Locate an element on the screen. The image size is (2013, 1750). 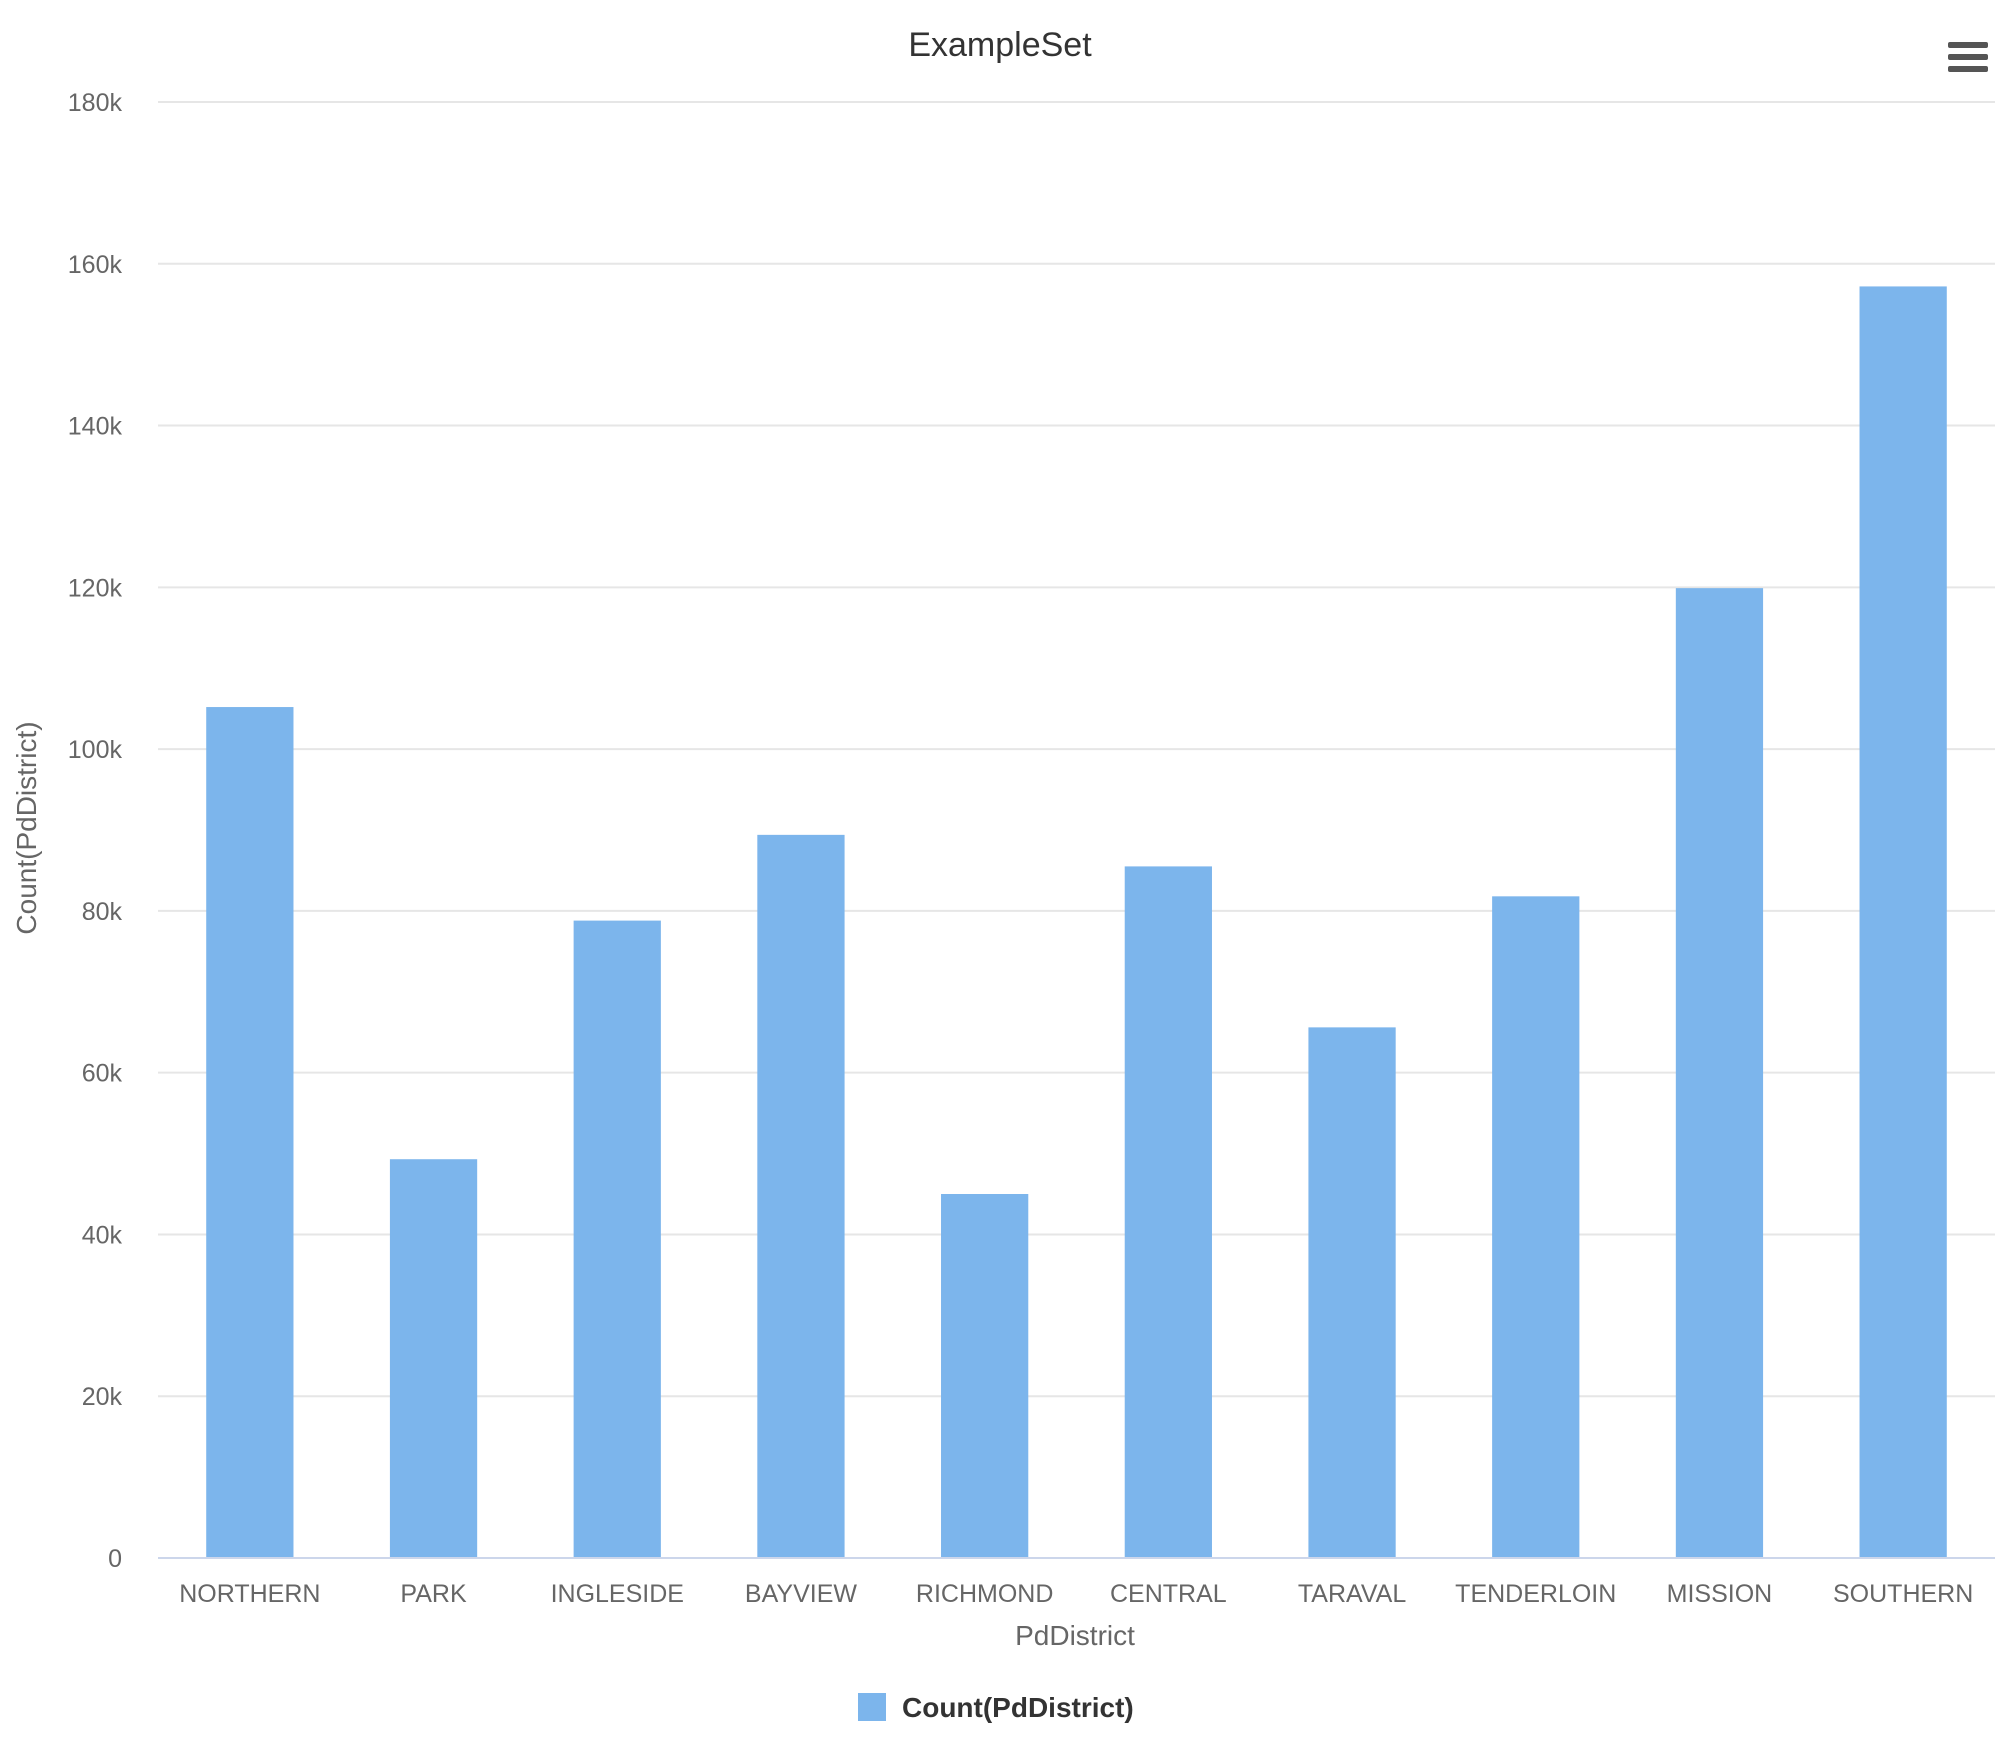
legend: Count(PdDistrict) is located at coordinates (996, 1707).